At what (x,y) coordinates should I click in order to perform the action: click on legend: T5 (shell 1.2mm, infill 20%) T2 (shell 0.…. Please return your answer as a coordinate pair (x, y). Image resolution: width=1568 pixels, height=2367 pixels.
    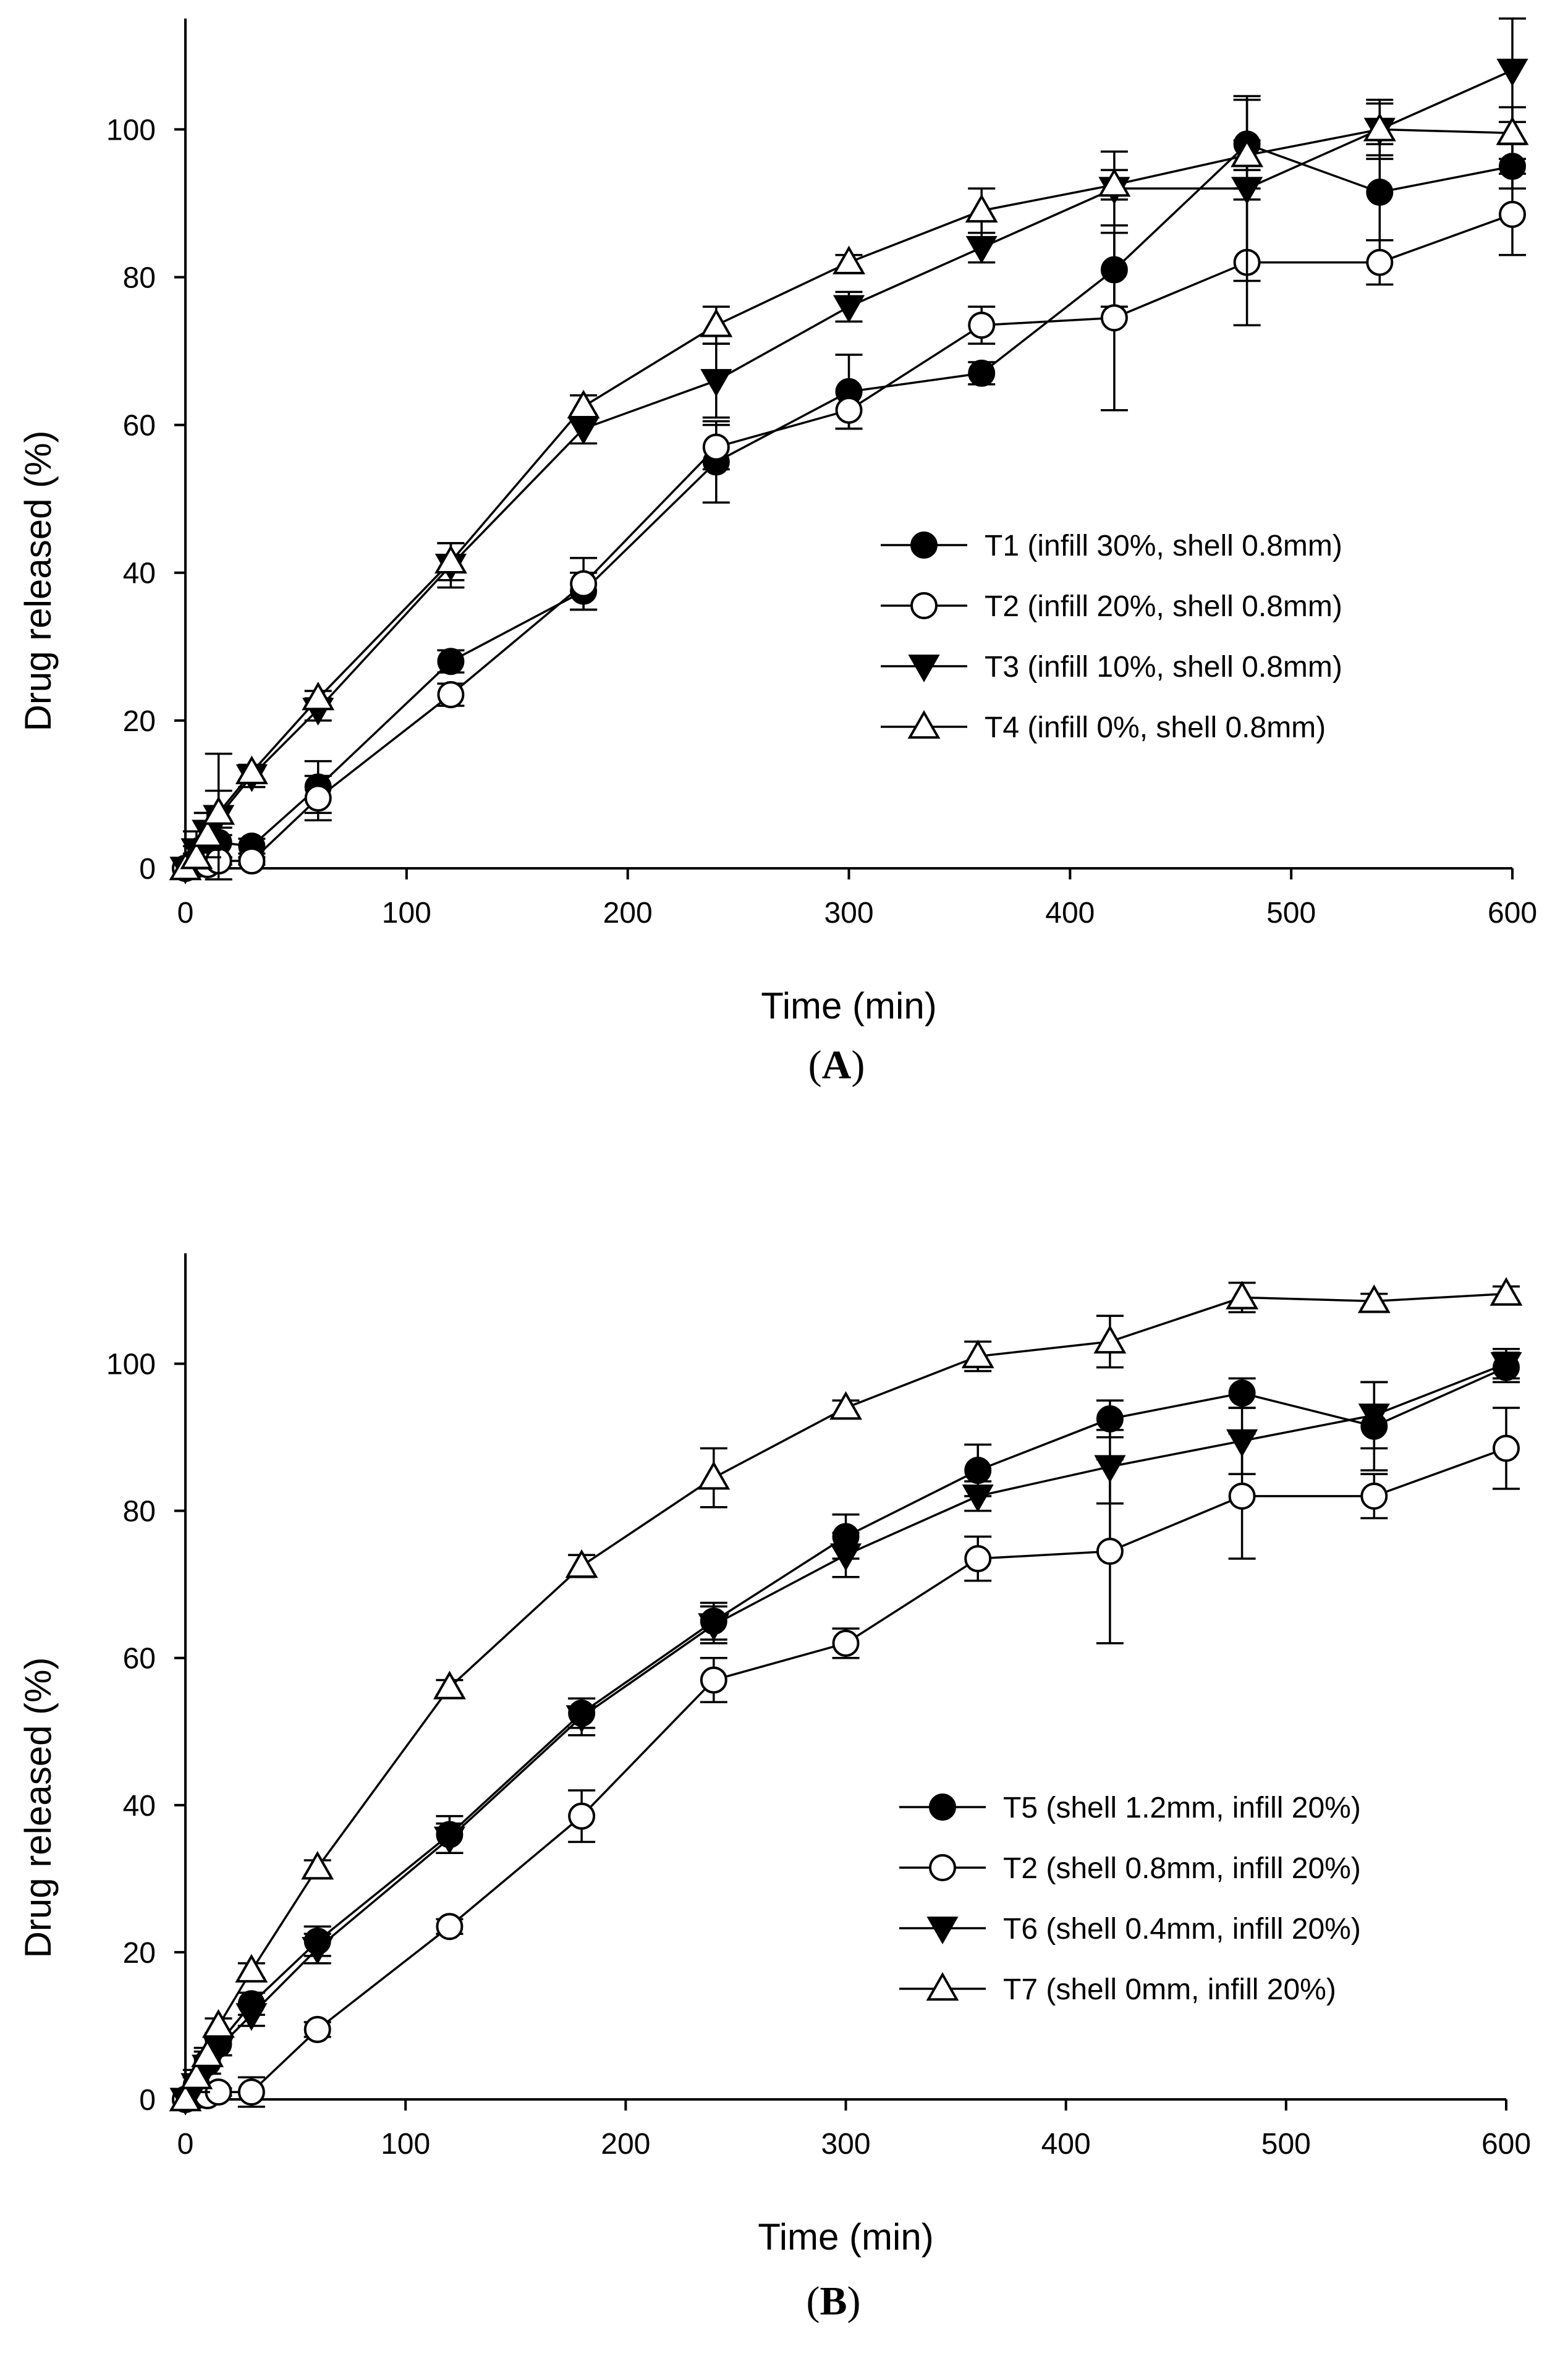
    Looking at the image, I should click on (1130, 1899).